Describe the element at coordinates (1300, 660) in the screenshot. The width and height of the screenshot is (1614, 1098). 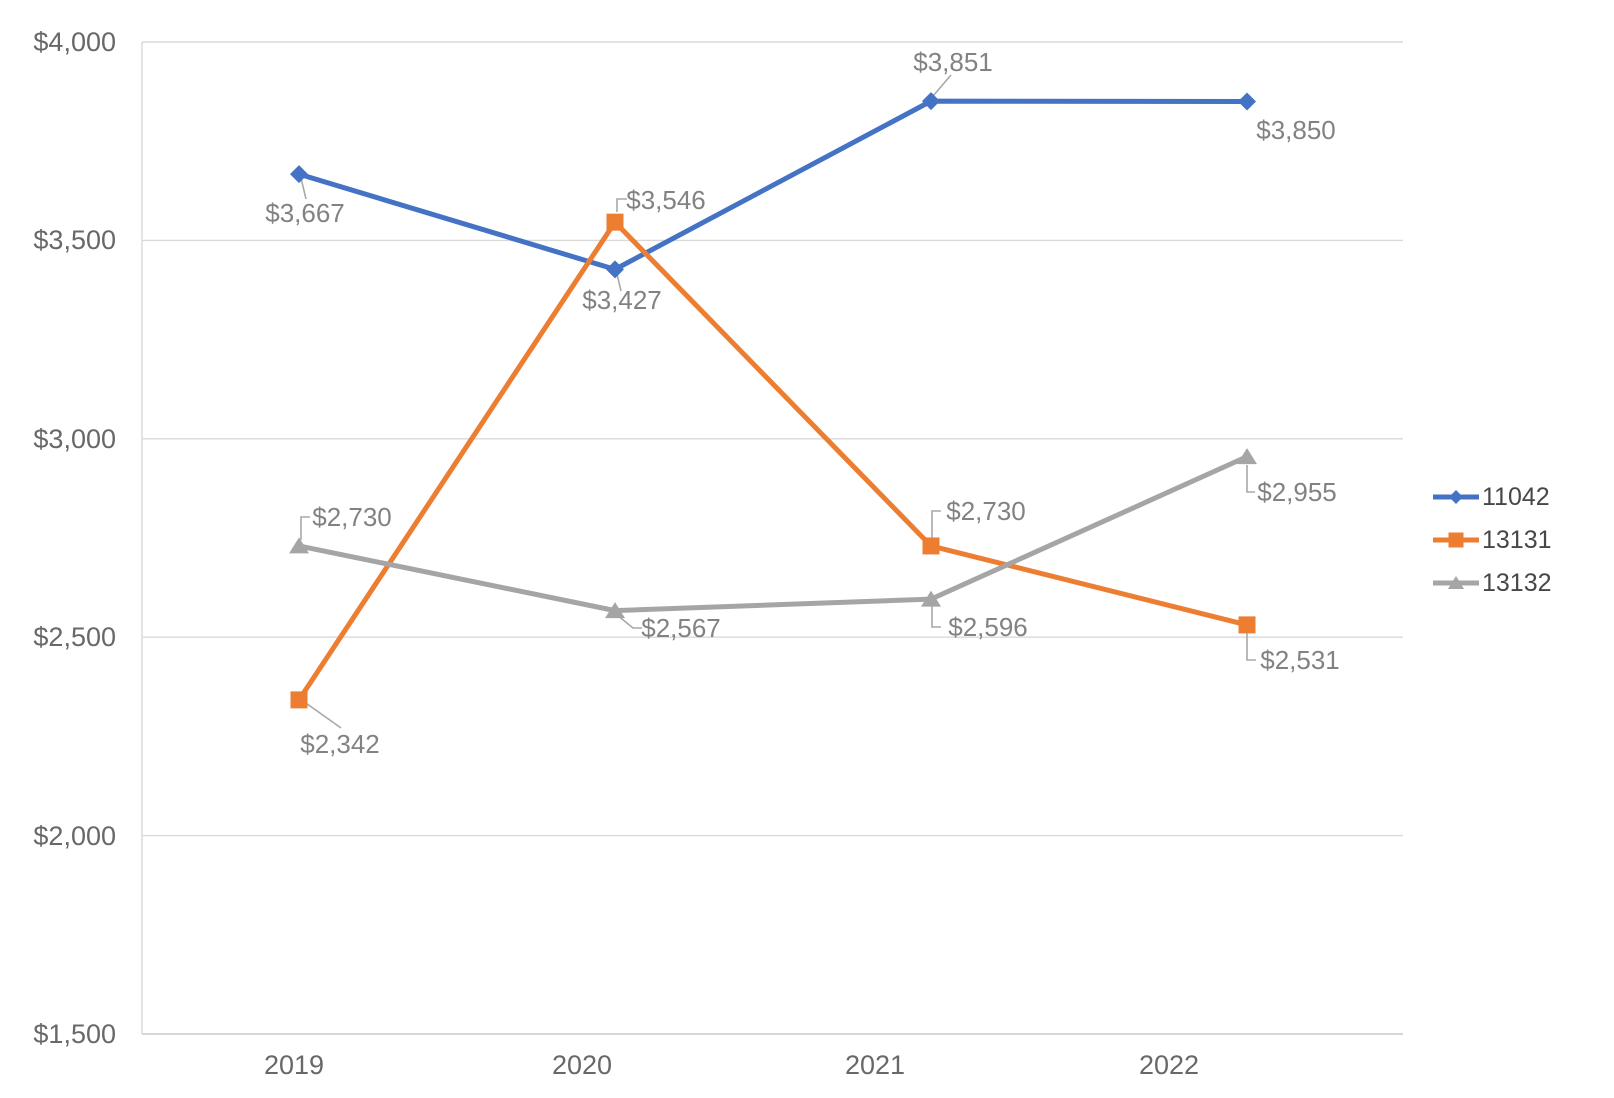
I see `data-label: $2,531` at that location.